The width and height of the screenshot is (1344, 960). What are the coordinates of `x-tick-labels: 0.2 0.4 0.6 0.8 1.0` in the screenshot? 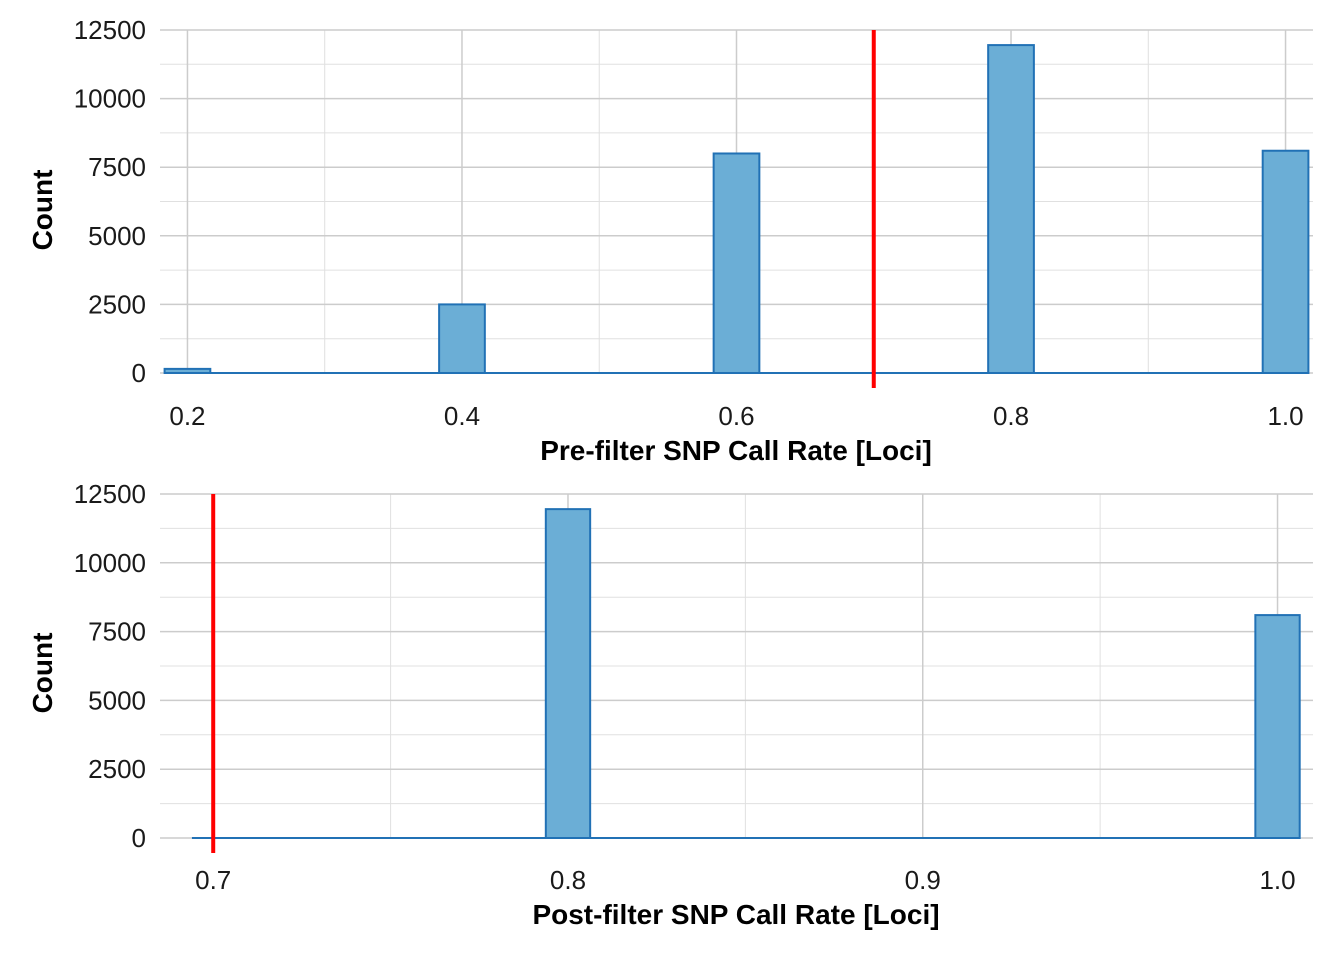 It's located at (736, 416).